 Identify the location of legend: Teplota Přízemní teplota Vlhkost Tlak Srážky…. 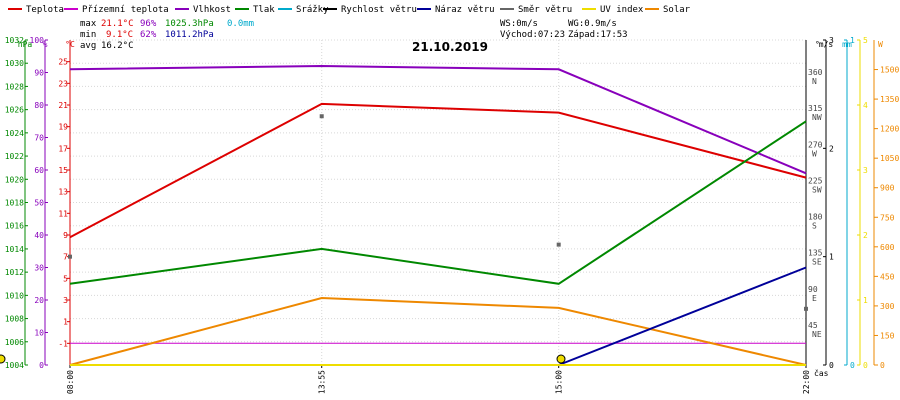
(349, 10).